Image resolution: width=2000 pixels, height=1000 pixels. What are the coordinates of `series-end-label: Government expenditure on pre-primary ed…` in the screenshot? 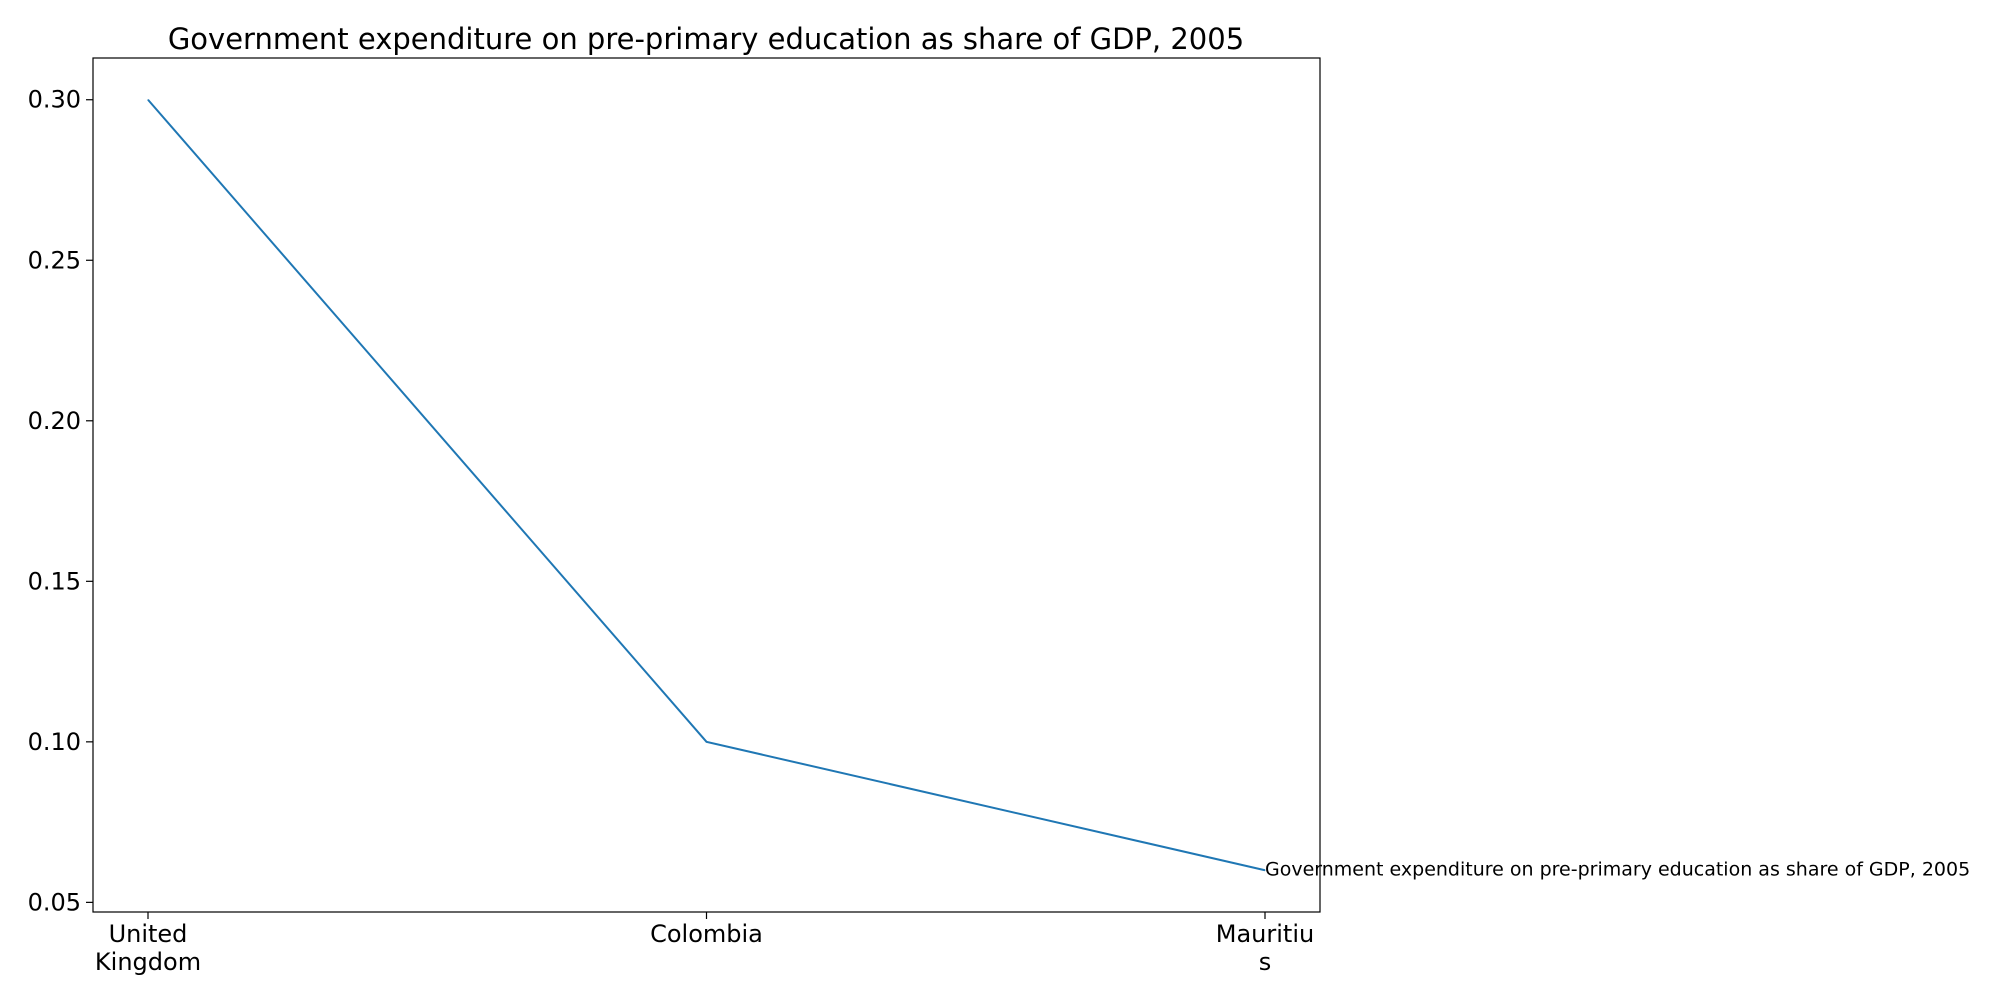 It's located at (1617, 869).